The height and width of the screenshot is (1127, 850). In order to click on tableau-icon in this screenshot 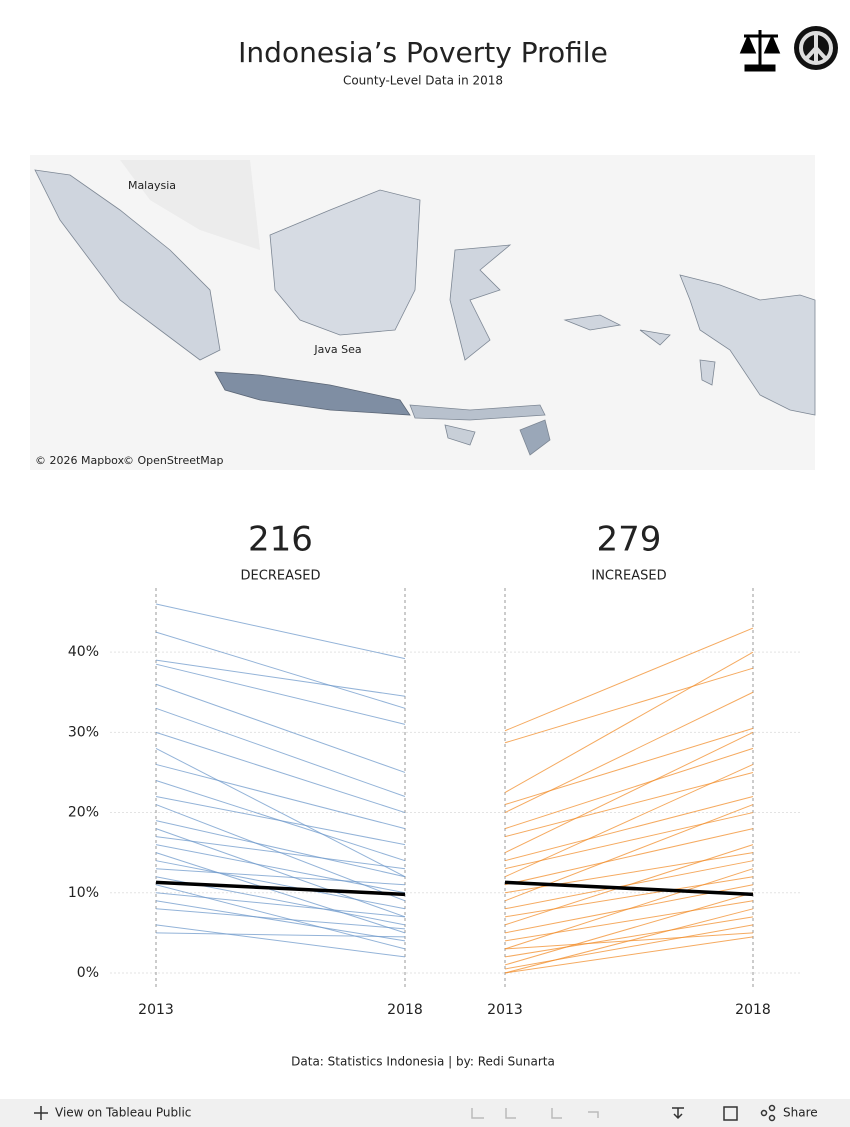, I will do `click(41, 1113)`.